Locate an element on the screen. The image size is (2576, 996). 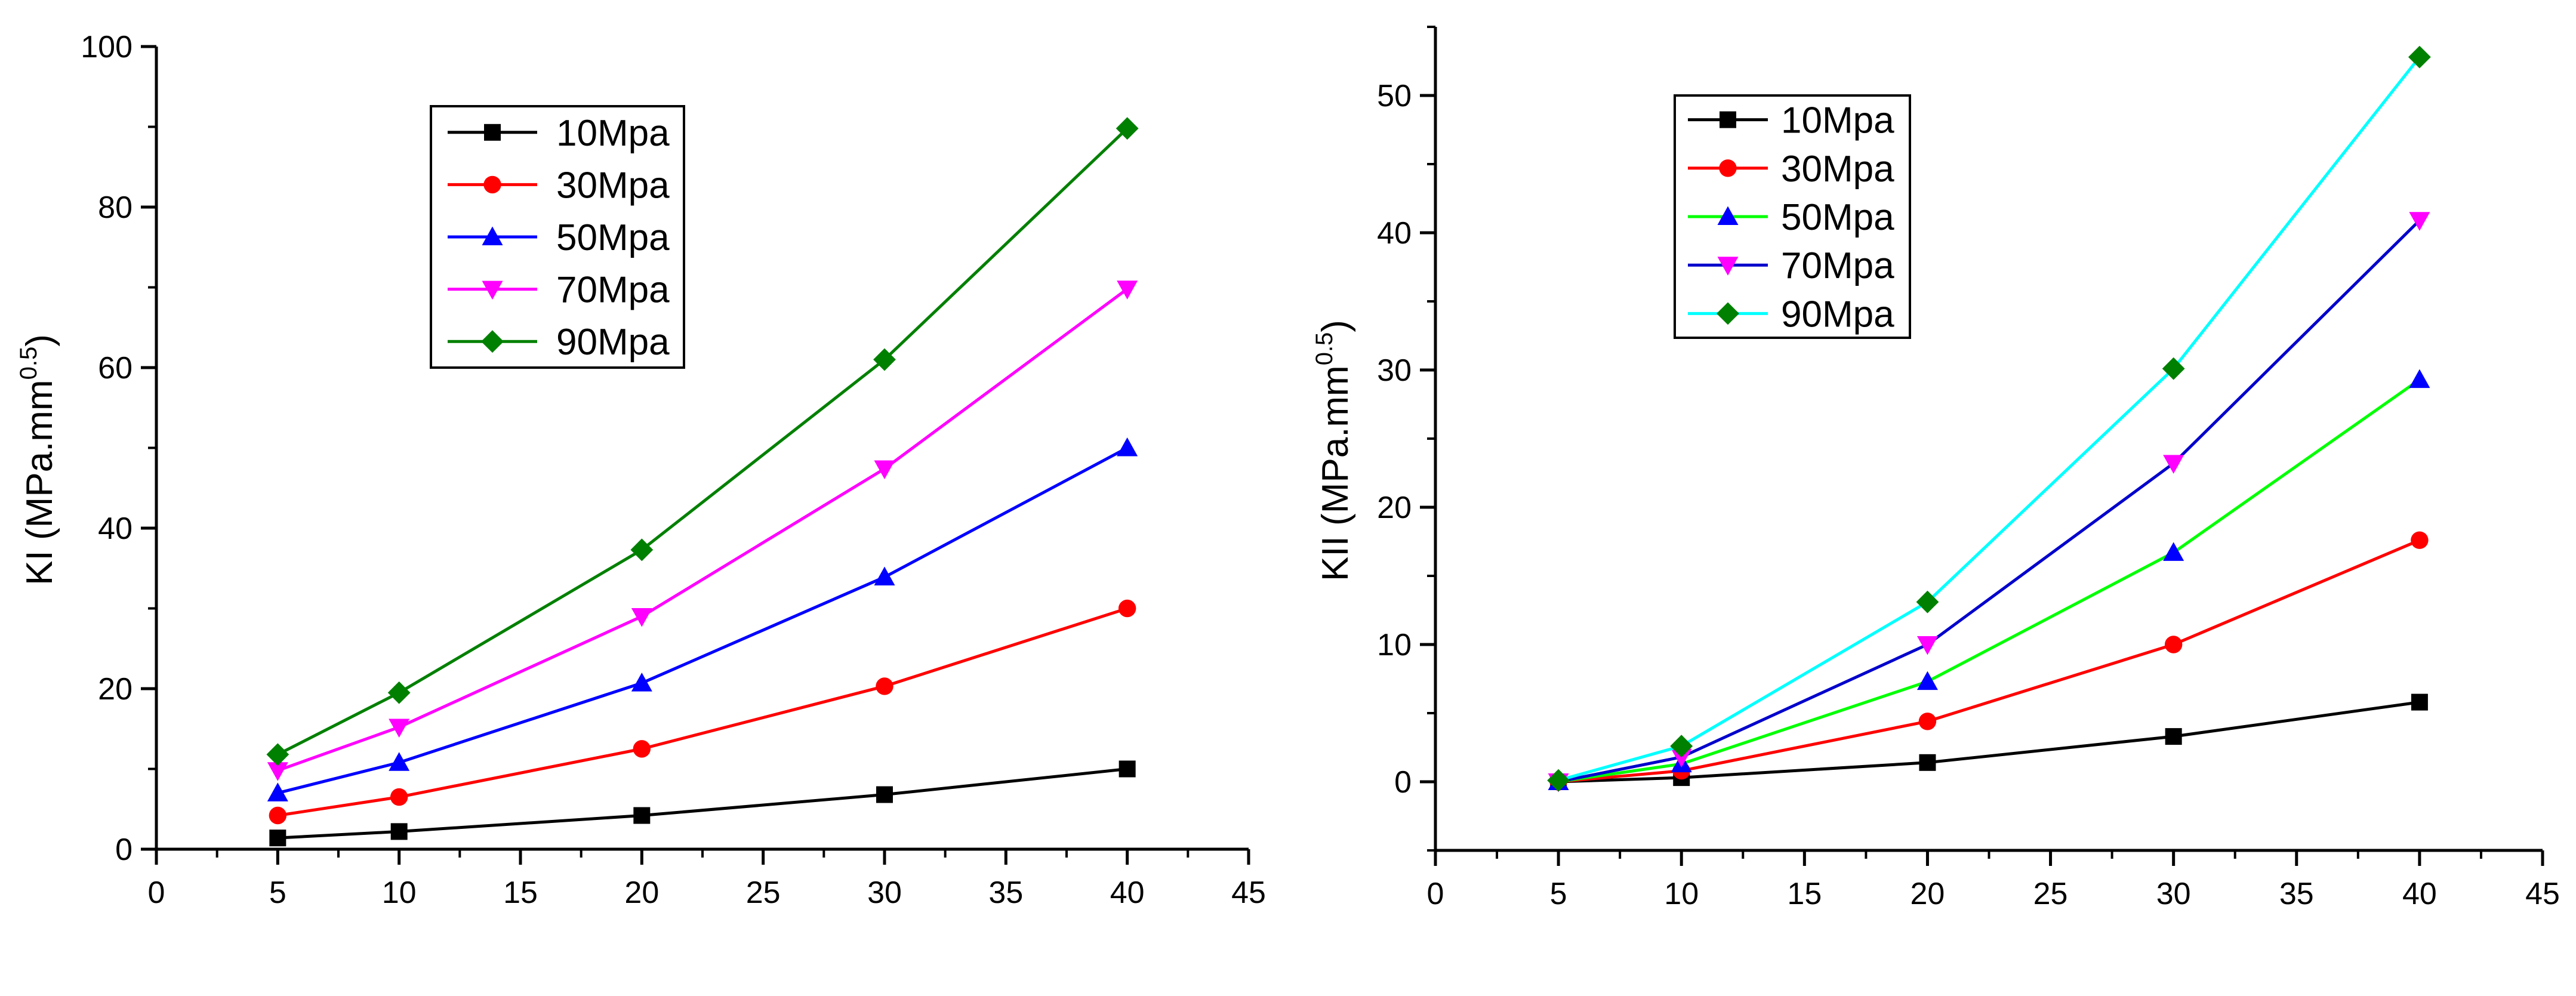
y-tick-label: 100 is located at coordinates (107, 47).